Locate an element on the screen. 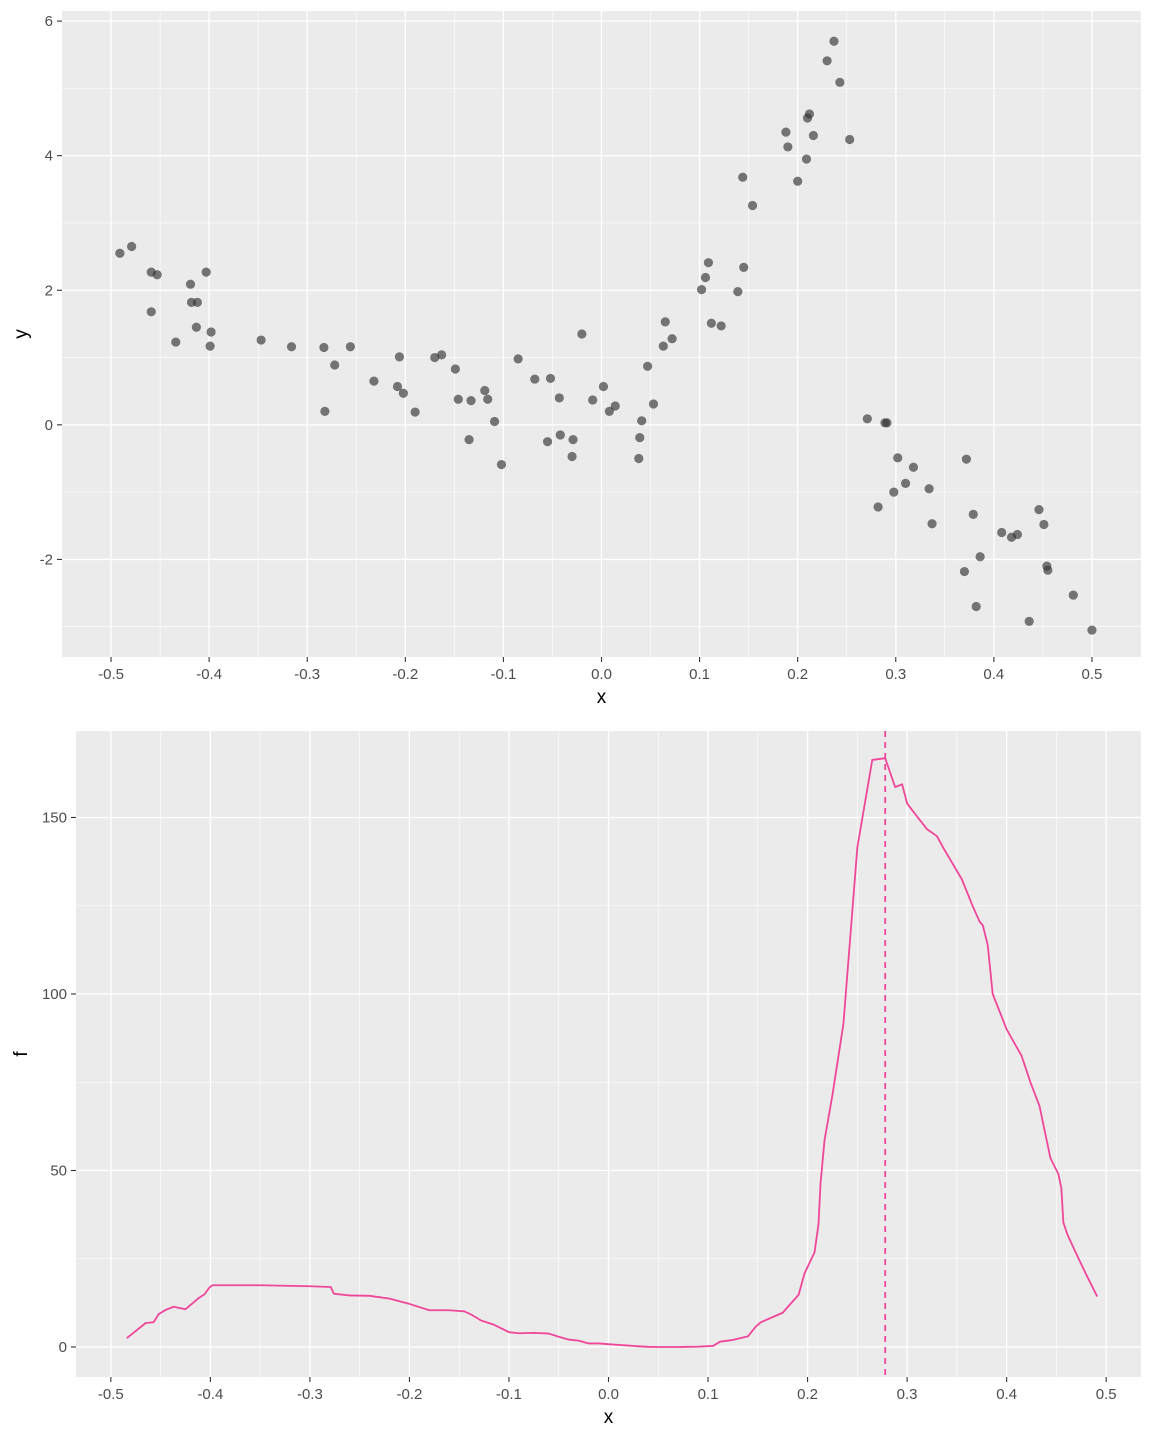  y-tick-label: -2 is located at coordinates (46, 559).